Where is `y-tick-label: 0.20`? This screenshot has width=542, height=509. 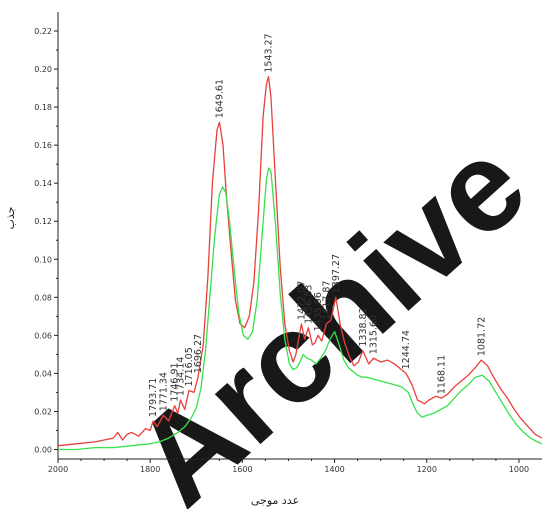
y-tick-label: 0.20 is located at coordinates (43, 69).